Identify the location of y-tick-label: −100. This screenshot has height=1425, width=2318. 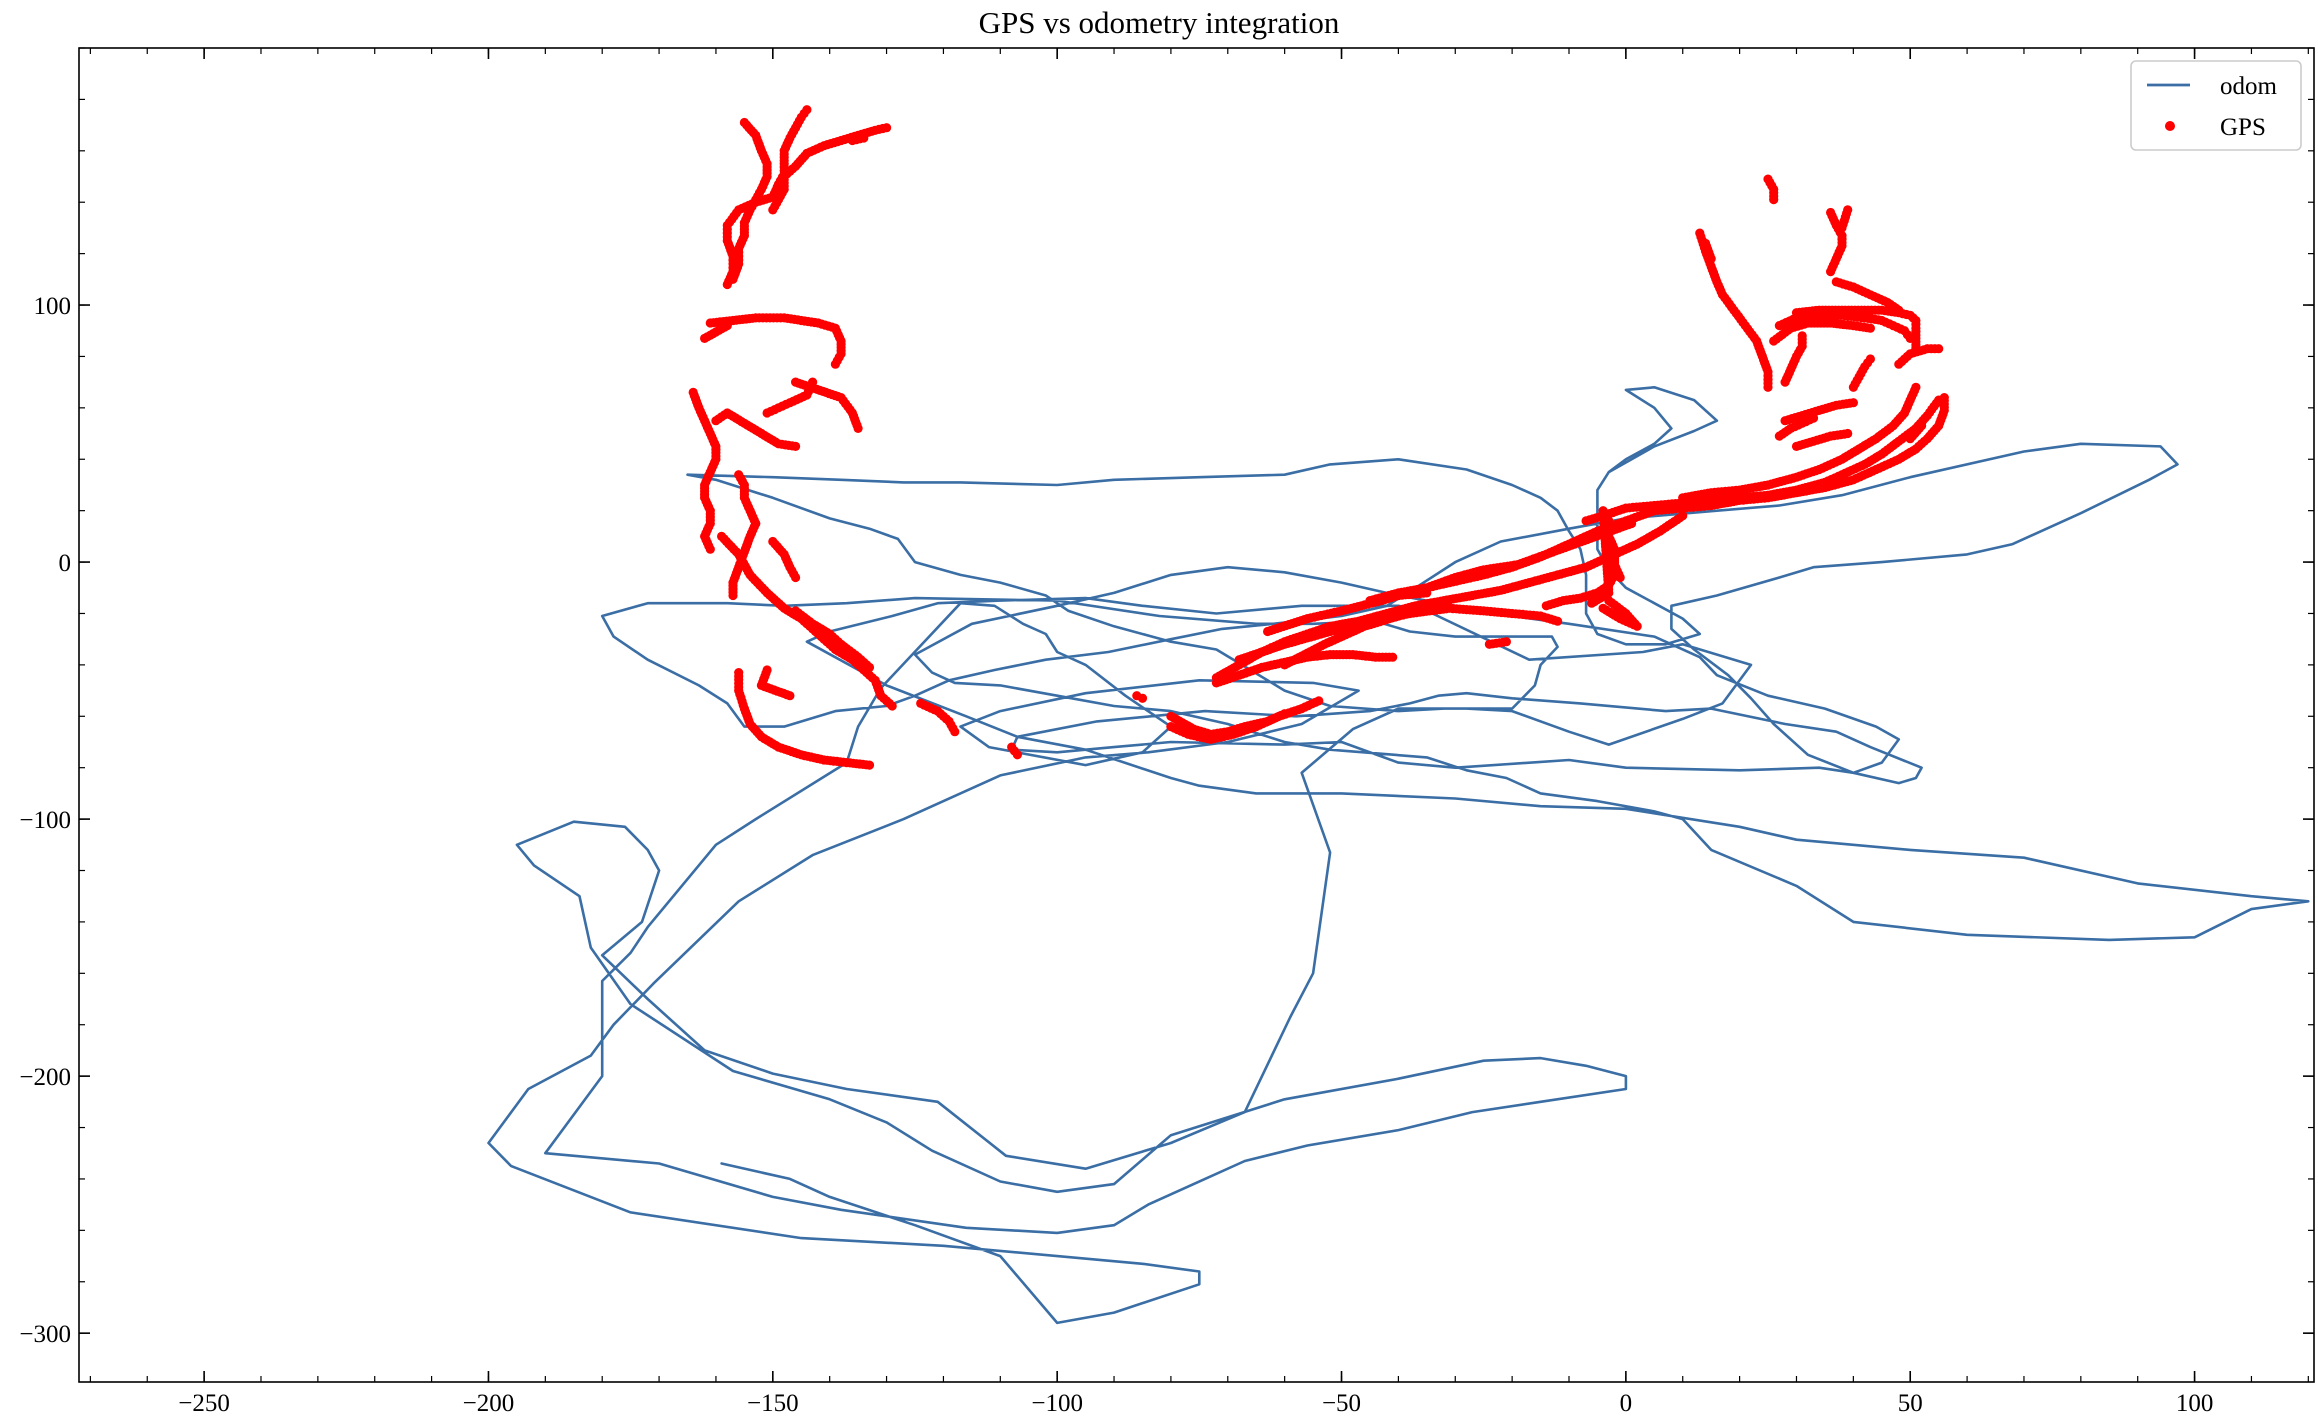
(45, 820).